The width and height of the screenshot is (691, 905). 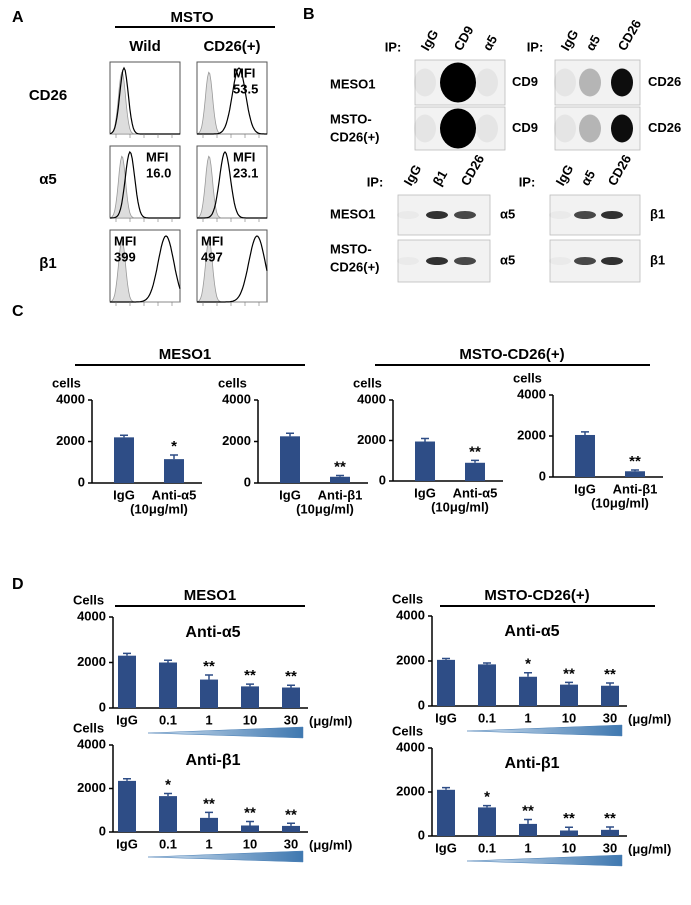 I want to click on lane-label: IgG, so click(x=430, y=40).